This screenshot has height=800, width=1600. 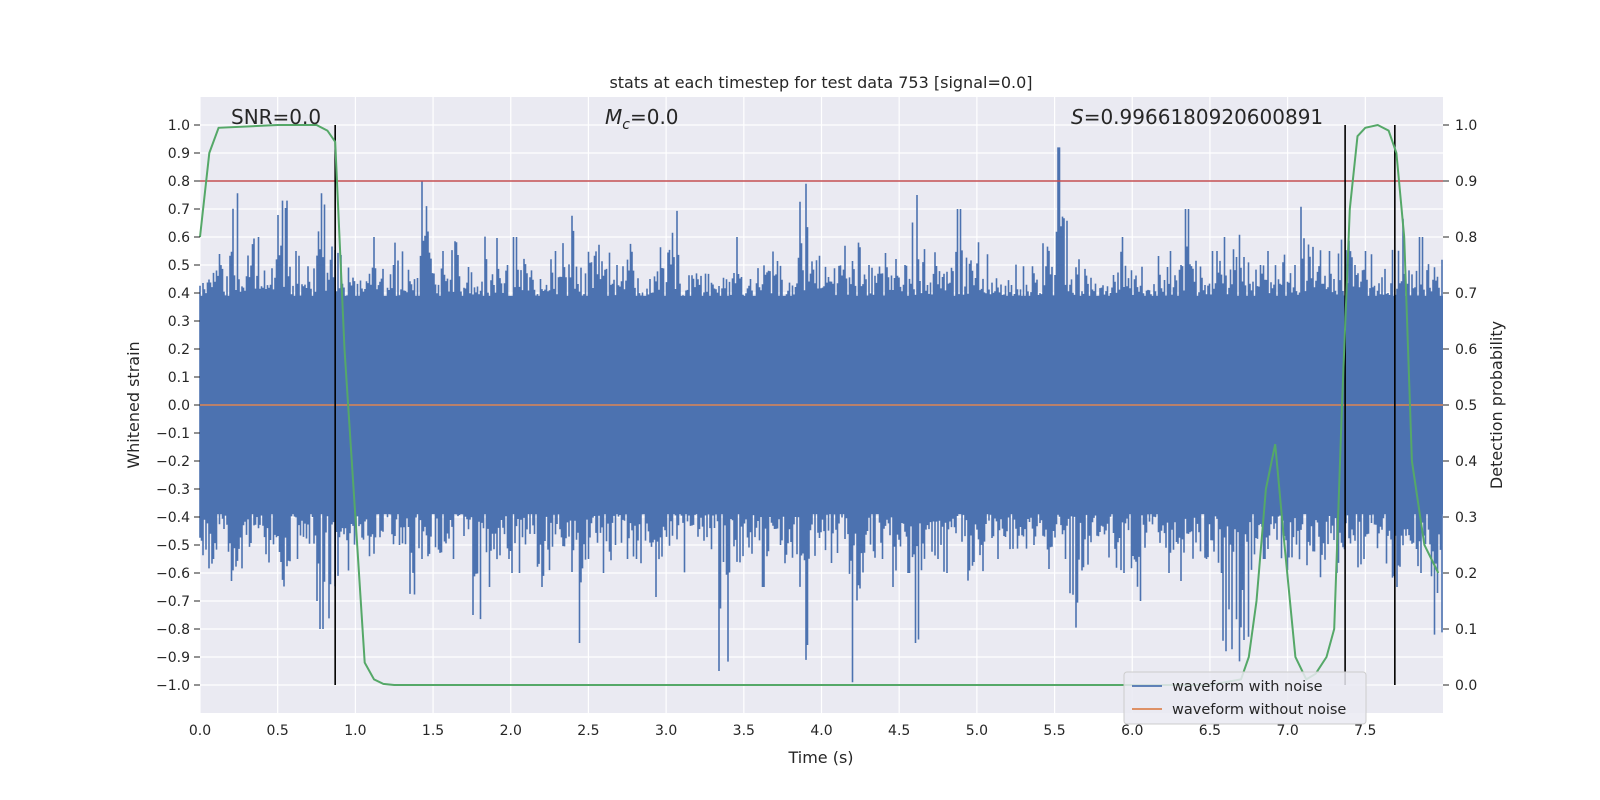 What do you see at coordinates (1054, 731) in the screenshot?
I see `x-tick-label: 5.5` at bounding box center [1054, 731].